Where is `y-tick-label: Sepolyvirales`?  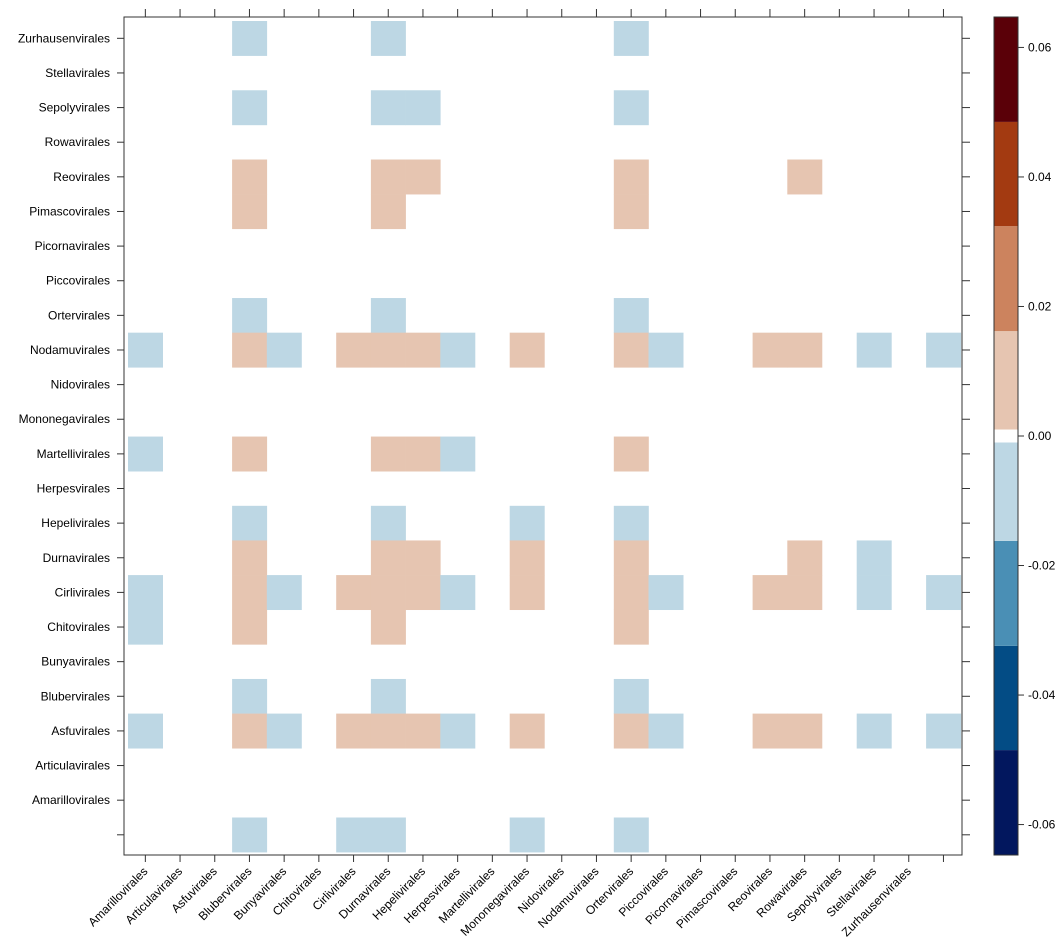
y-tick-label: Sepolyvirales is located at coordinates (74, 108).